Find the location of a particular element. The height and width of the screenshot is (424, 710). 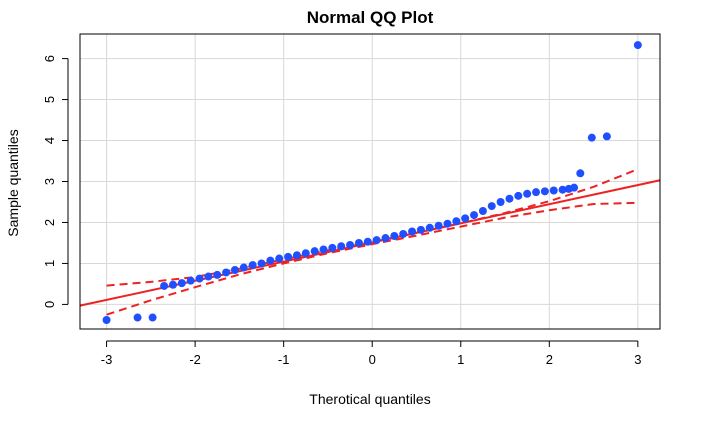

x-tick-label: 0 is located at coordinates (372, 359).